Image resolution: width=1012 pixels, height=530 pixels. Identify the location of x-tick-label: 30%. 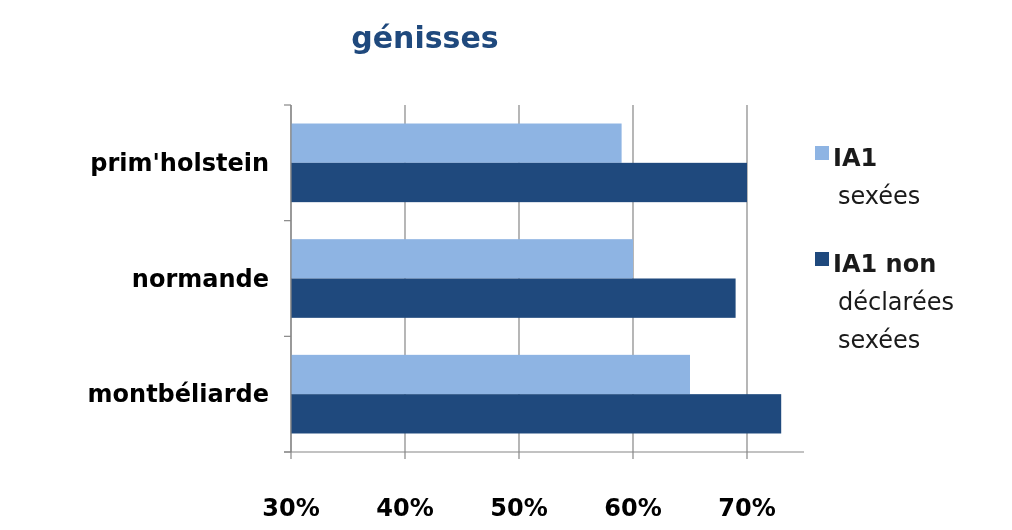
(291, 508).